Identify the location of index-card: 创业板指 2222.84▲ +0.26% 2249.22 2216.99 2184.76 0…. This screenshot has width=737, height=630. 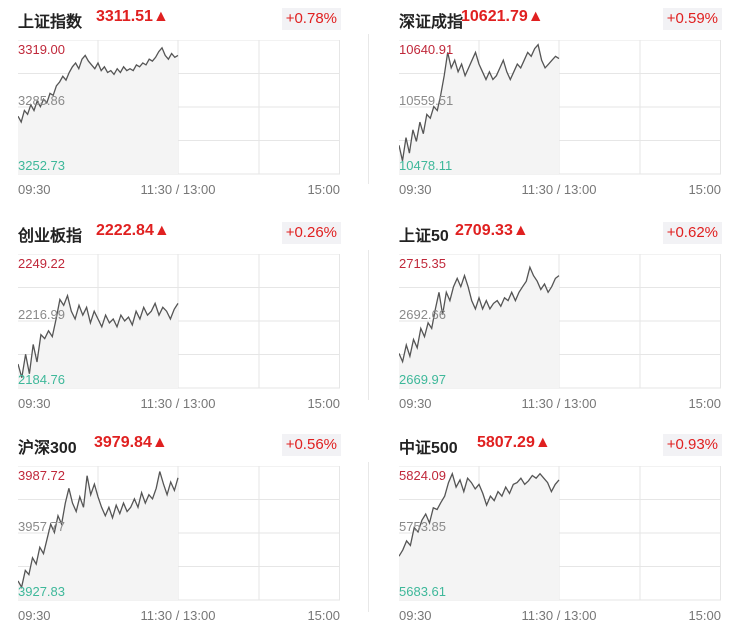
(179, 318).